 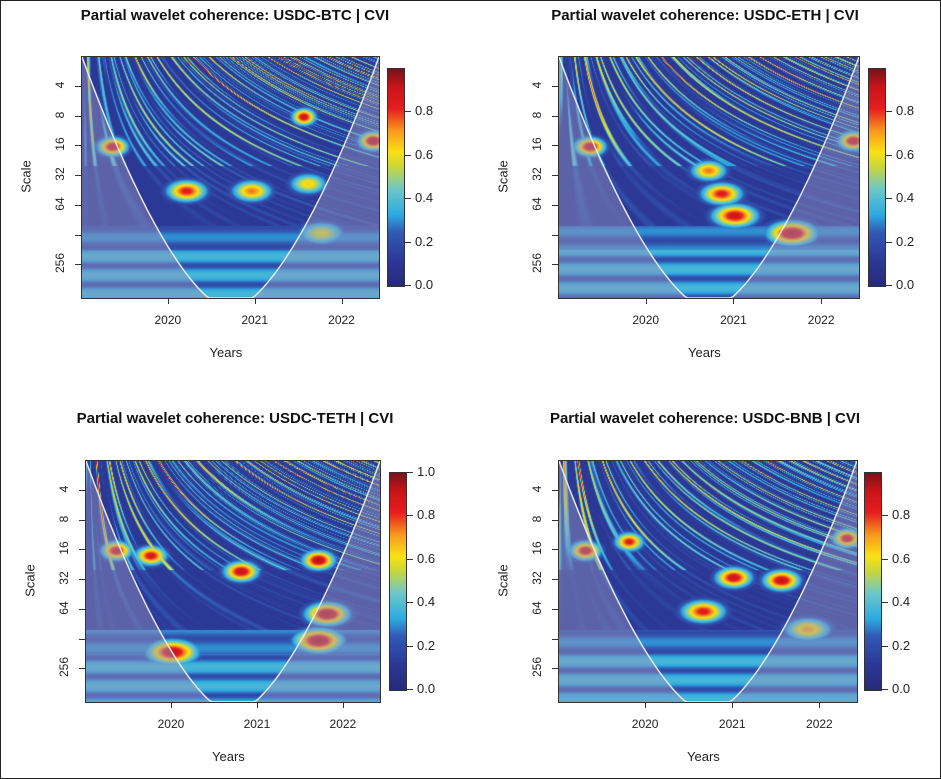 I want to click on y-tick-label: 8, so click(x=537, y=518).